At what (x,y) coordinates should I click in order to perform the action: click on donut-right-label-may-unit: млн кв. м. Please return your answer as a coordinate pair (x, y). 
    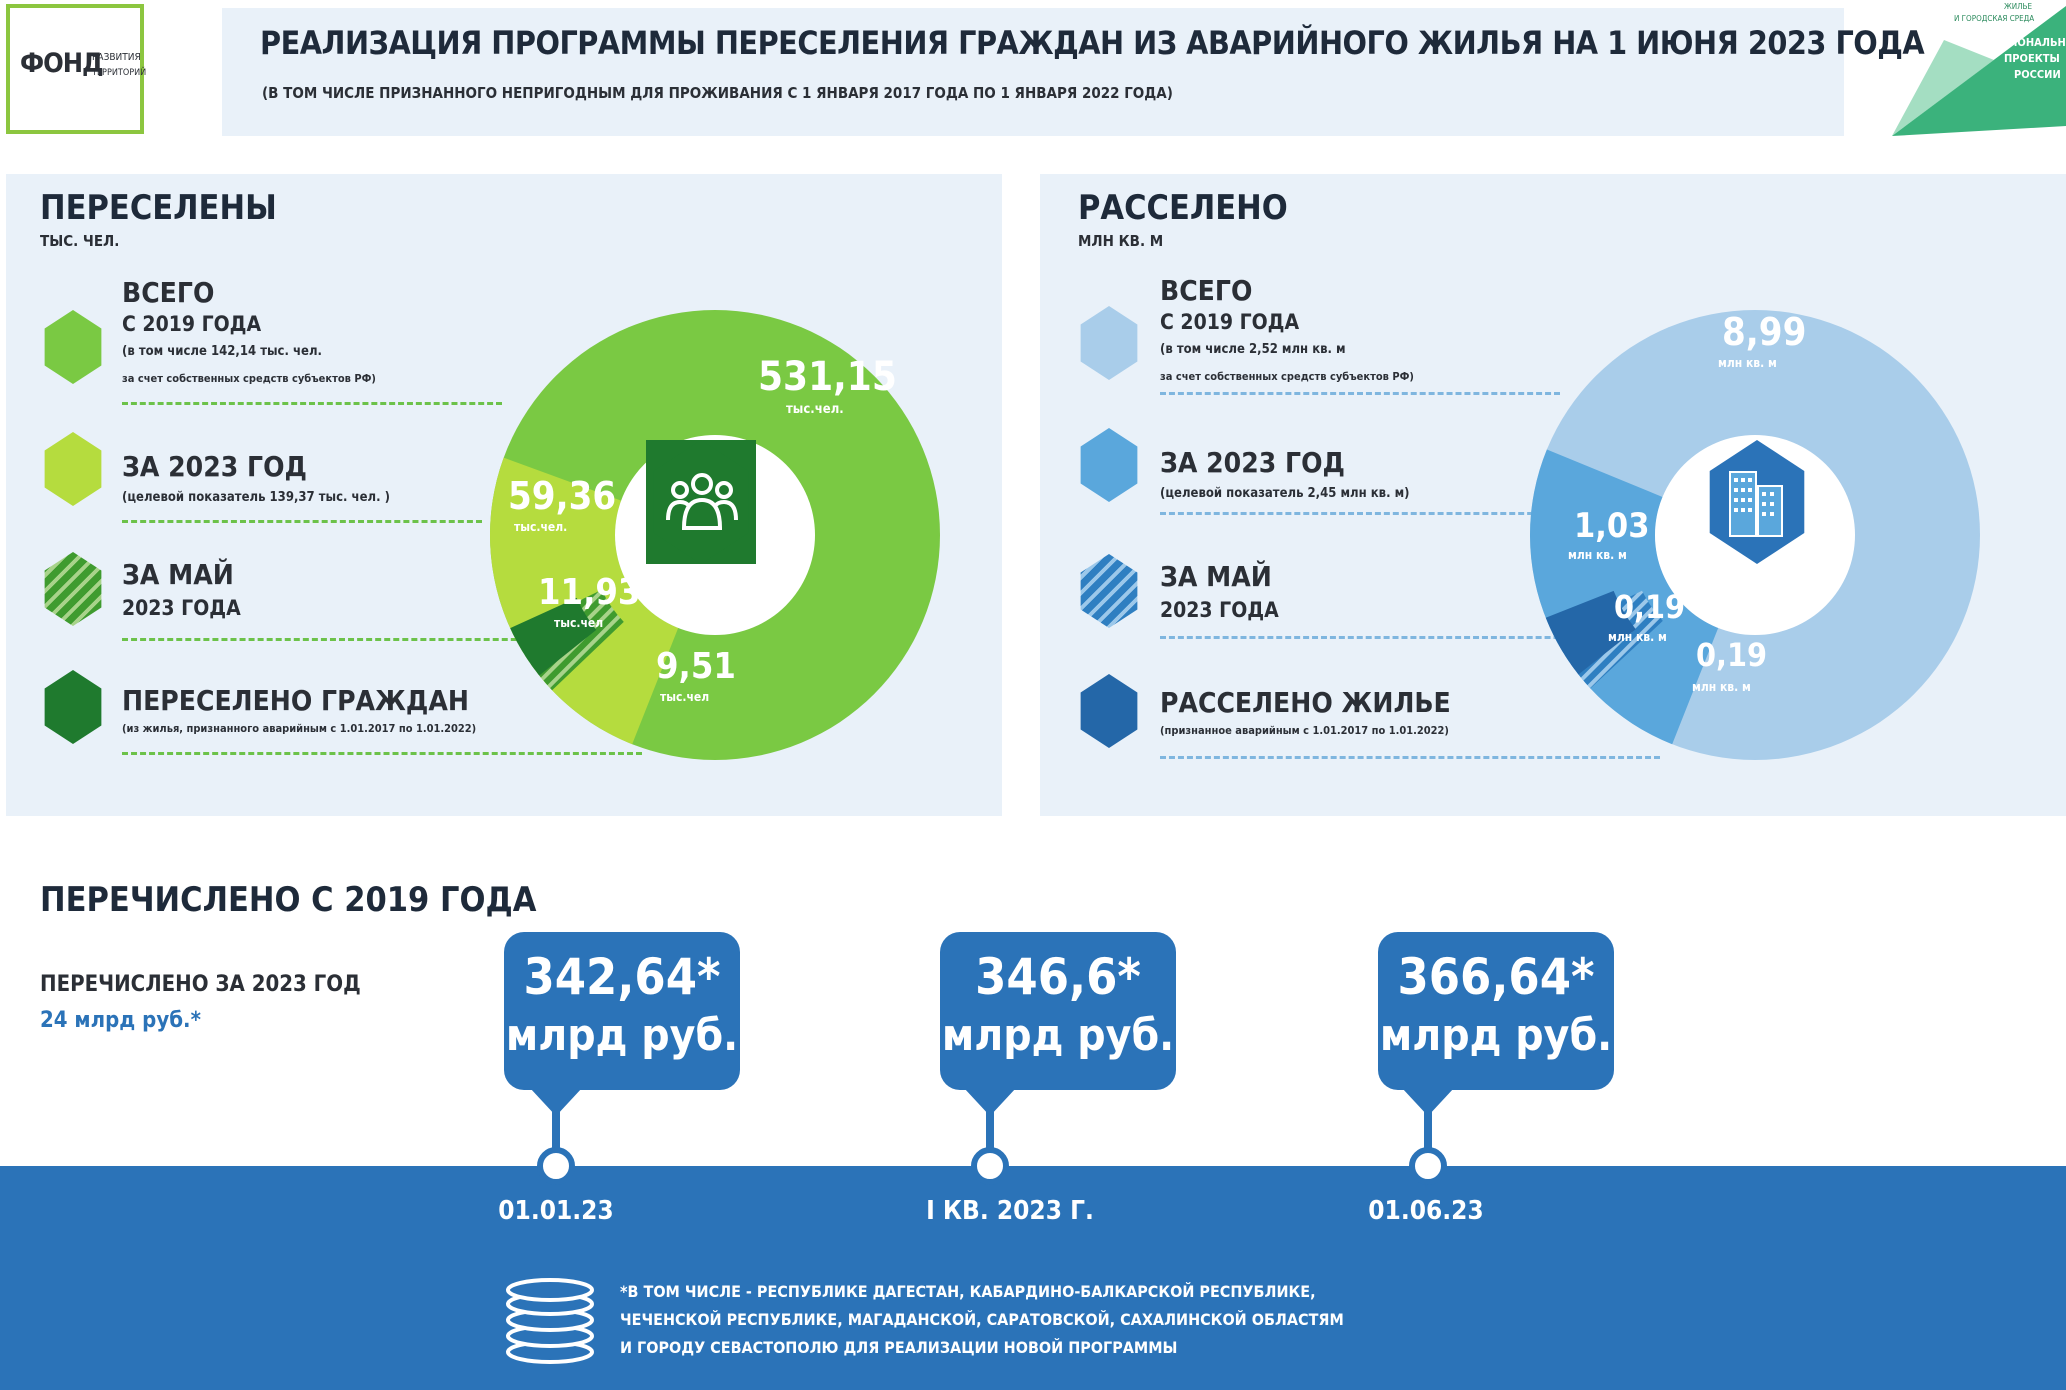
    Looking at the image, I should click on (1637, 637).